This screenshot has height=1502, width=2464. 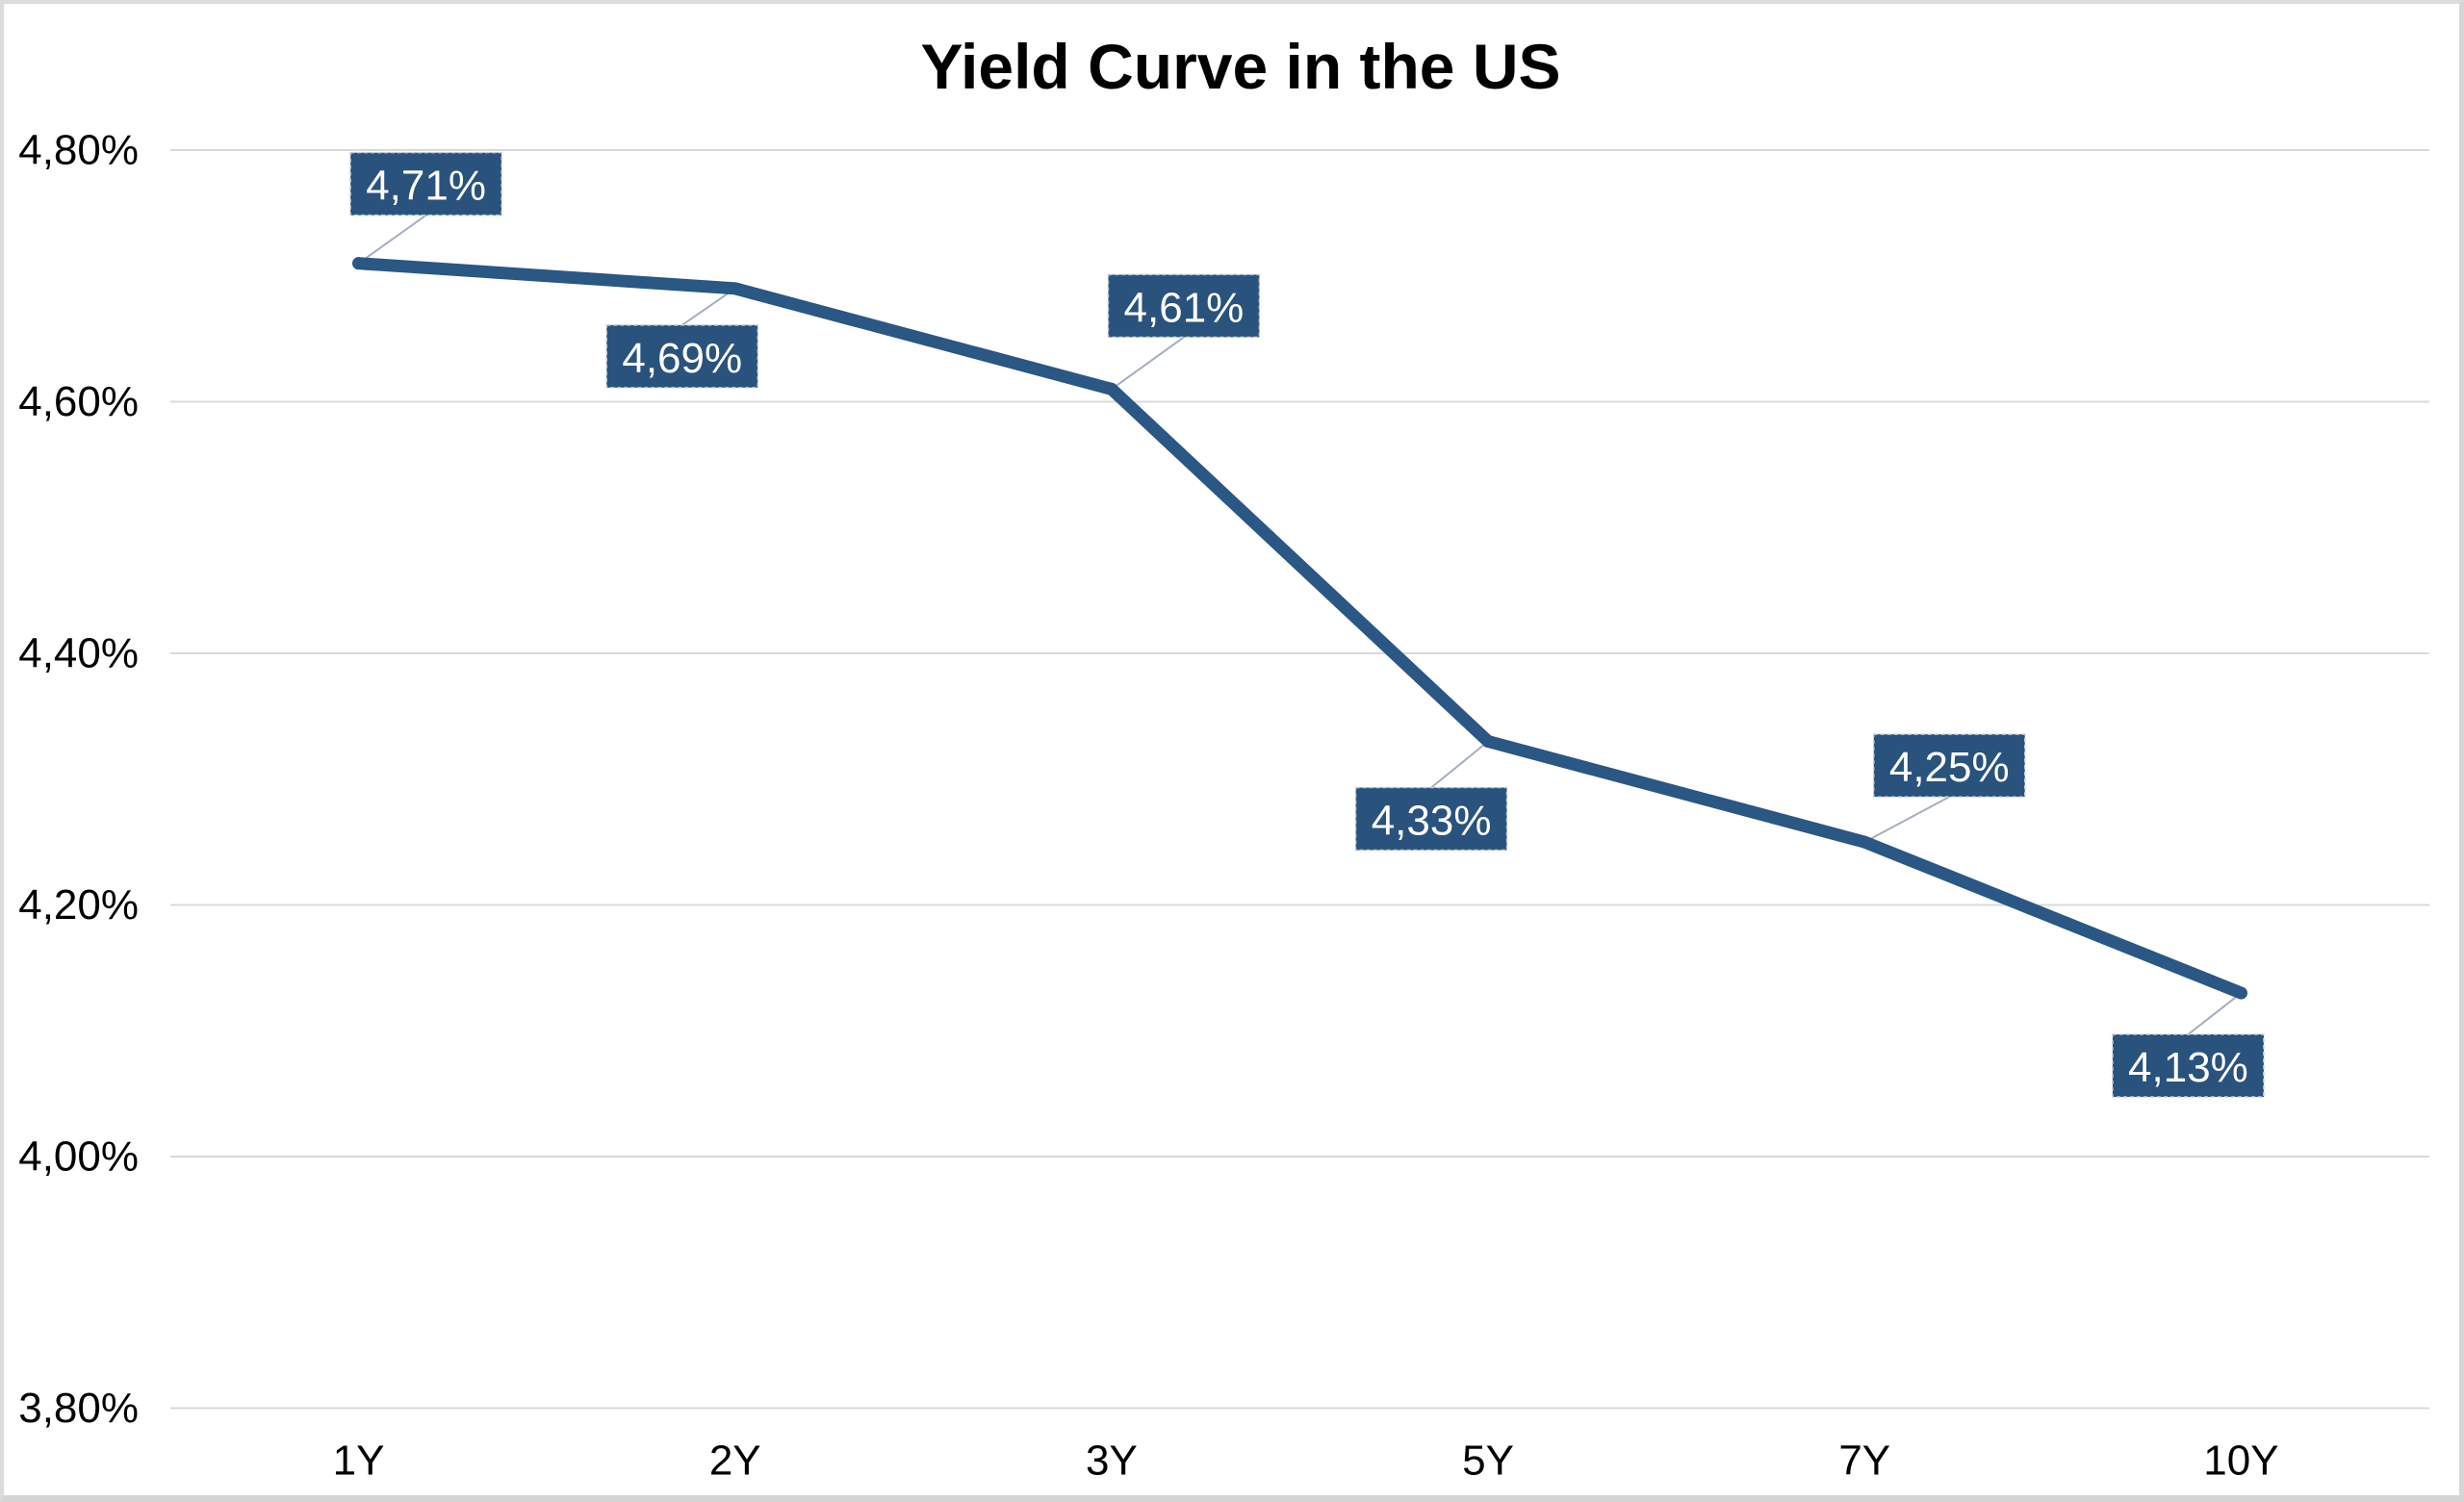 What do you see at coordinates (359, 1461) in the screenshot?
I see `x-axis-label: 1Y` at bounding box center [359, 1461].